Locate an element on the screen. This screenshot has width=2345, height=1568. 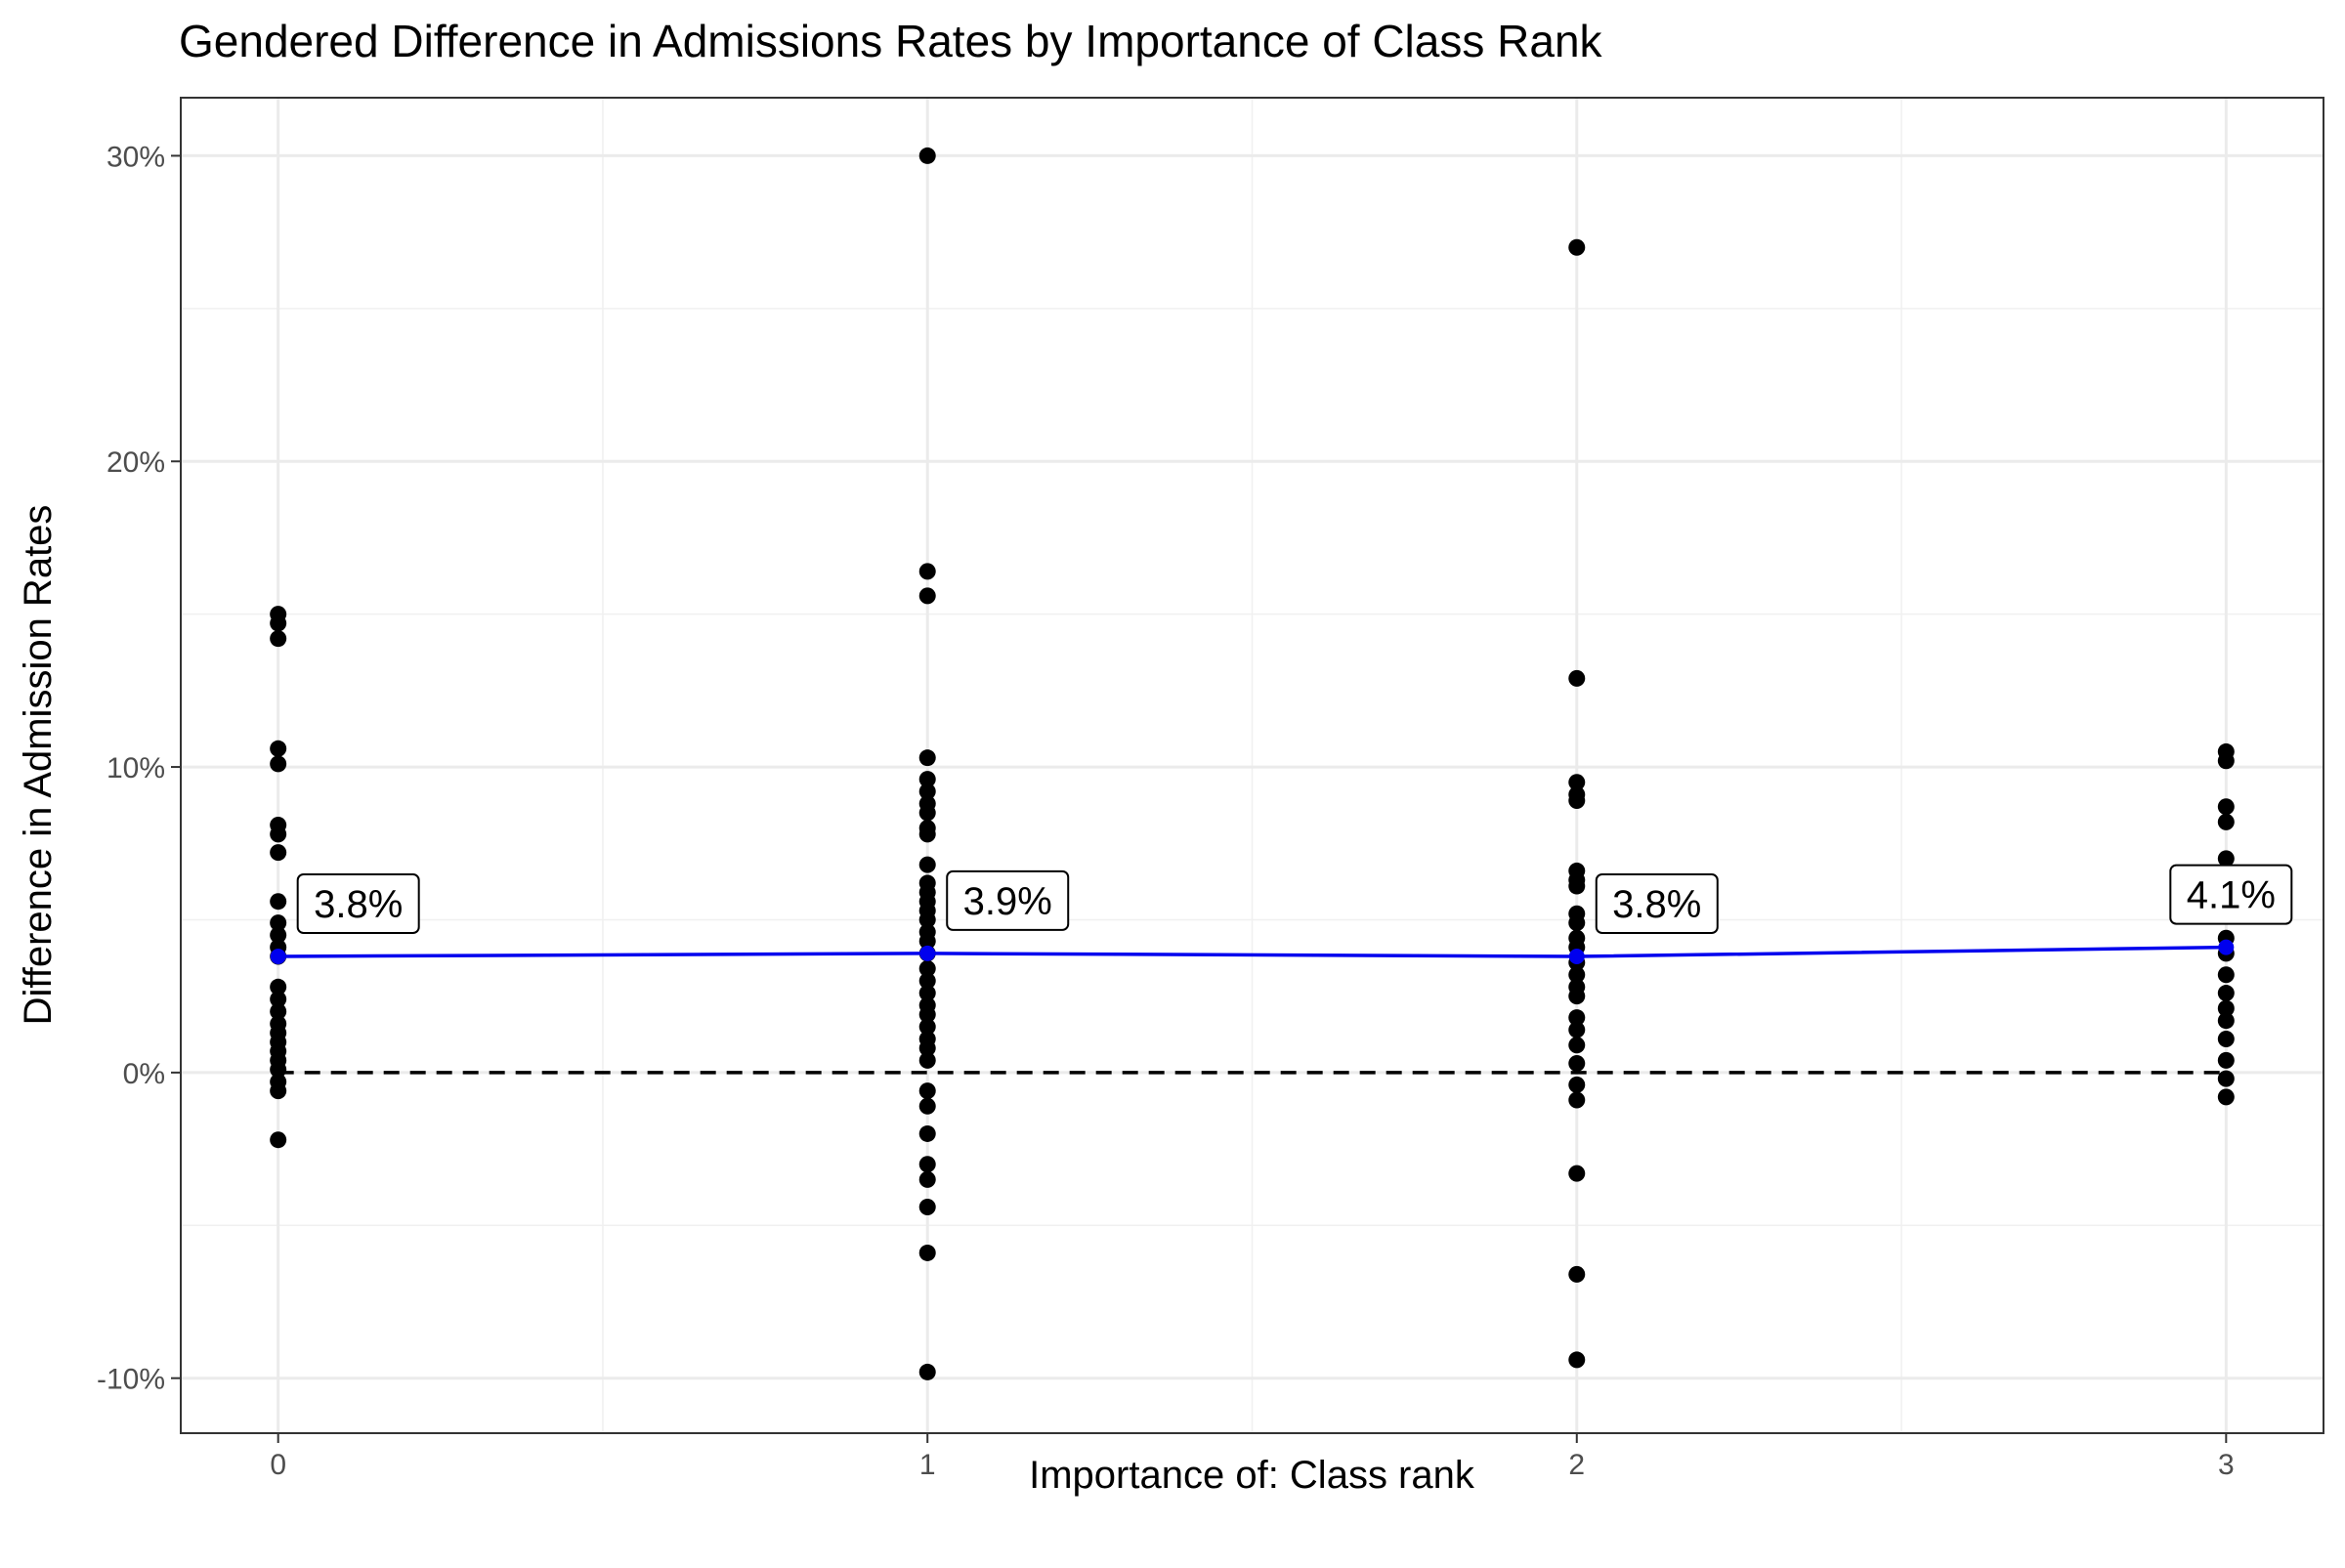
y-tick-label: 0% is located at coordinates (144, 1074).